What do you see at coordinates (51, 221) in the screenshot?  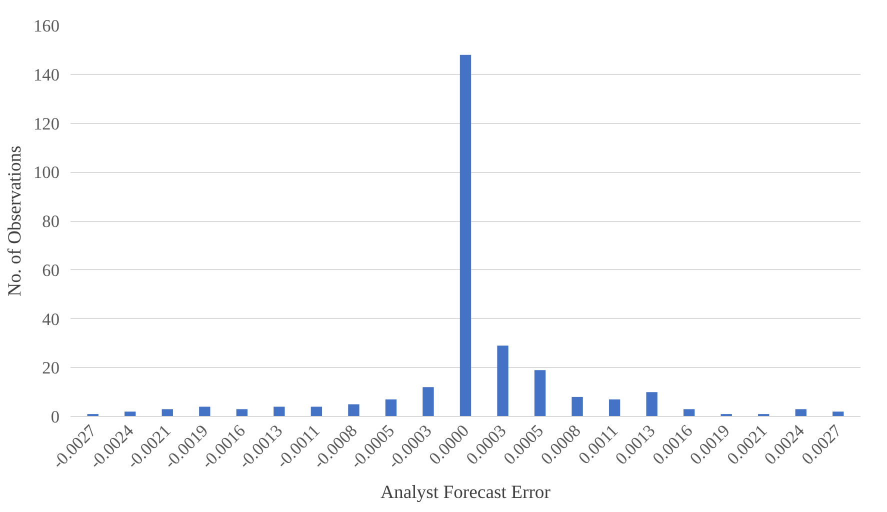 I see `y-tick-label: 80` at bounding box center [51, 221].